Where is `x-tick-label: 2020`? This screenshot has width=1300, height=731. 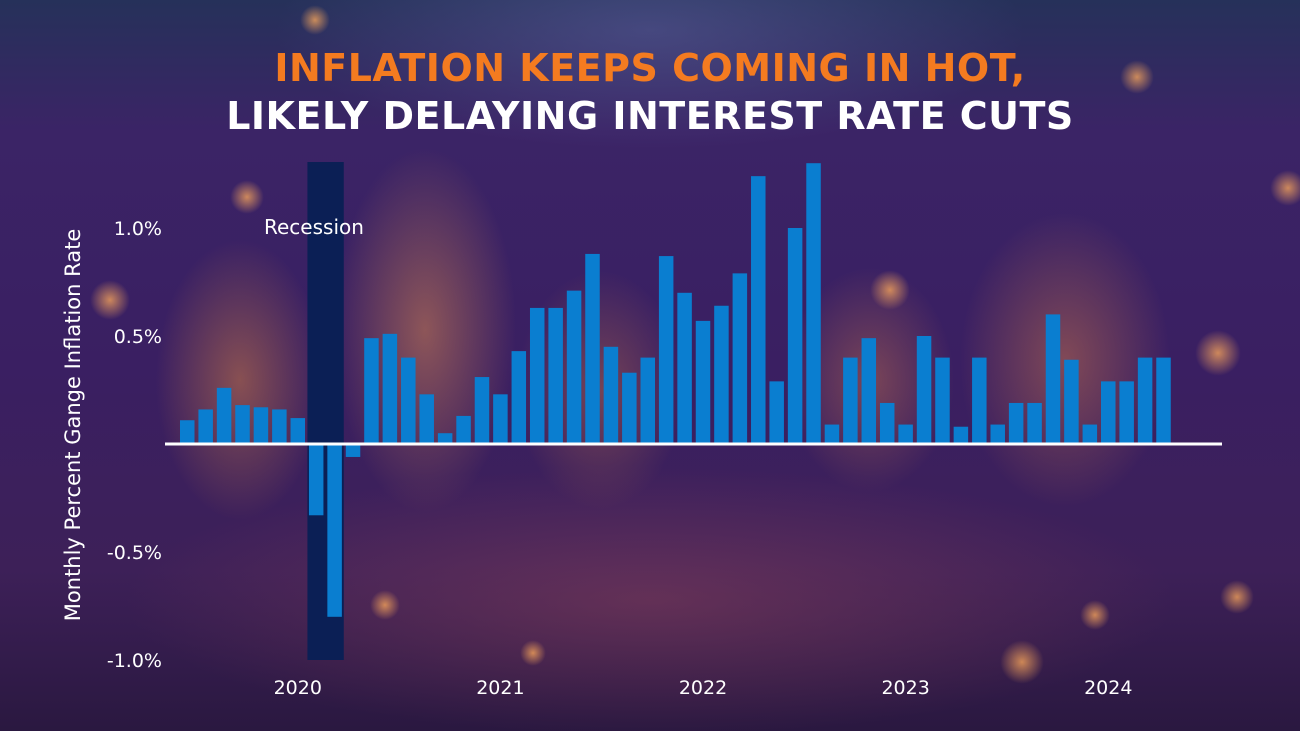
x-tick-label: 2020 is located at coordinates (298, 688).